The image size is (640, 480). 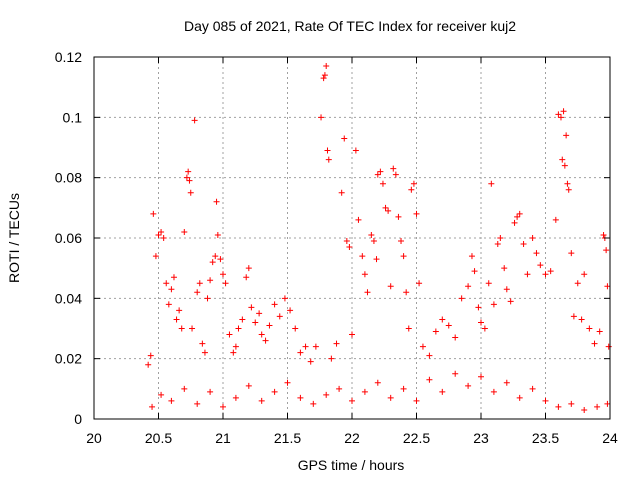 What do you see at coordinates (545, 438) in the screenshot?
I see `x-tick-label: 23.5` at bounding box center [545, 438].